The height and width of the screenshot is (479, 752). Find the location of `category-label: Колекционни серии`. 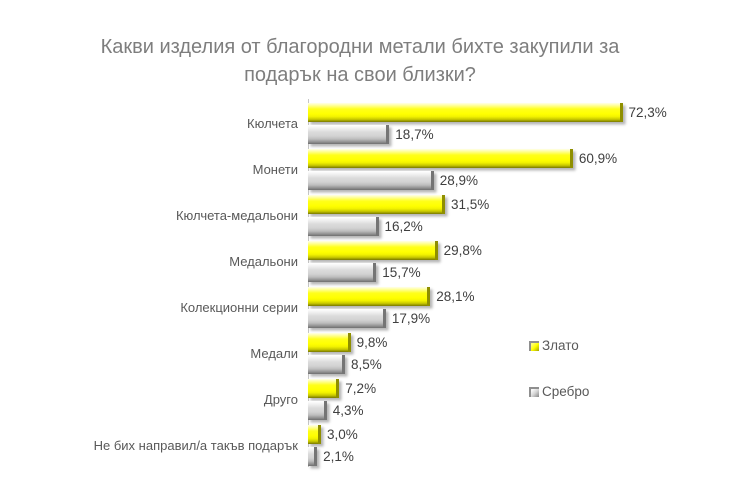

category-label: Колекционни серии is located at coordinates (239, 307).